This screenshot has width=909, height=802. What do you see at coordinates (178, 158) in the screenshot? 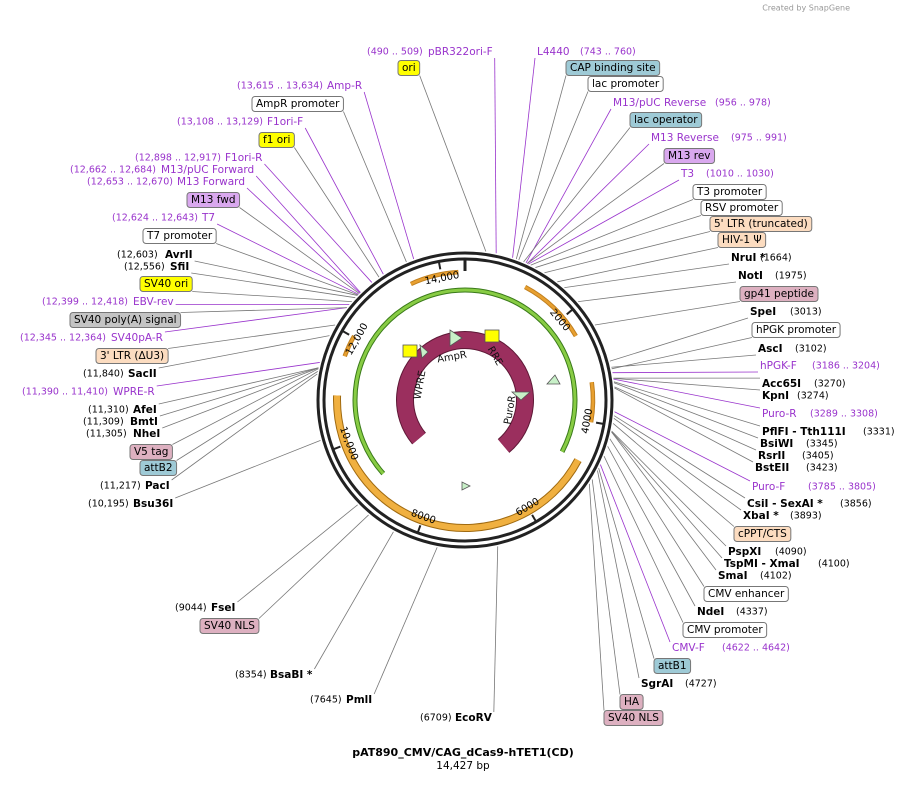
I see `site-location: (12,898 .. 12,917)` at bounding box center [178, 158].